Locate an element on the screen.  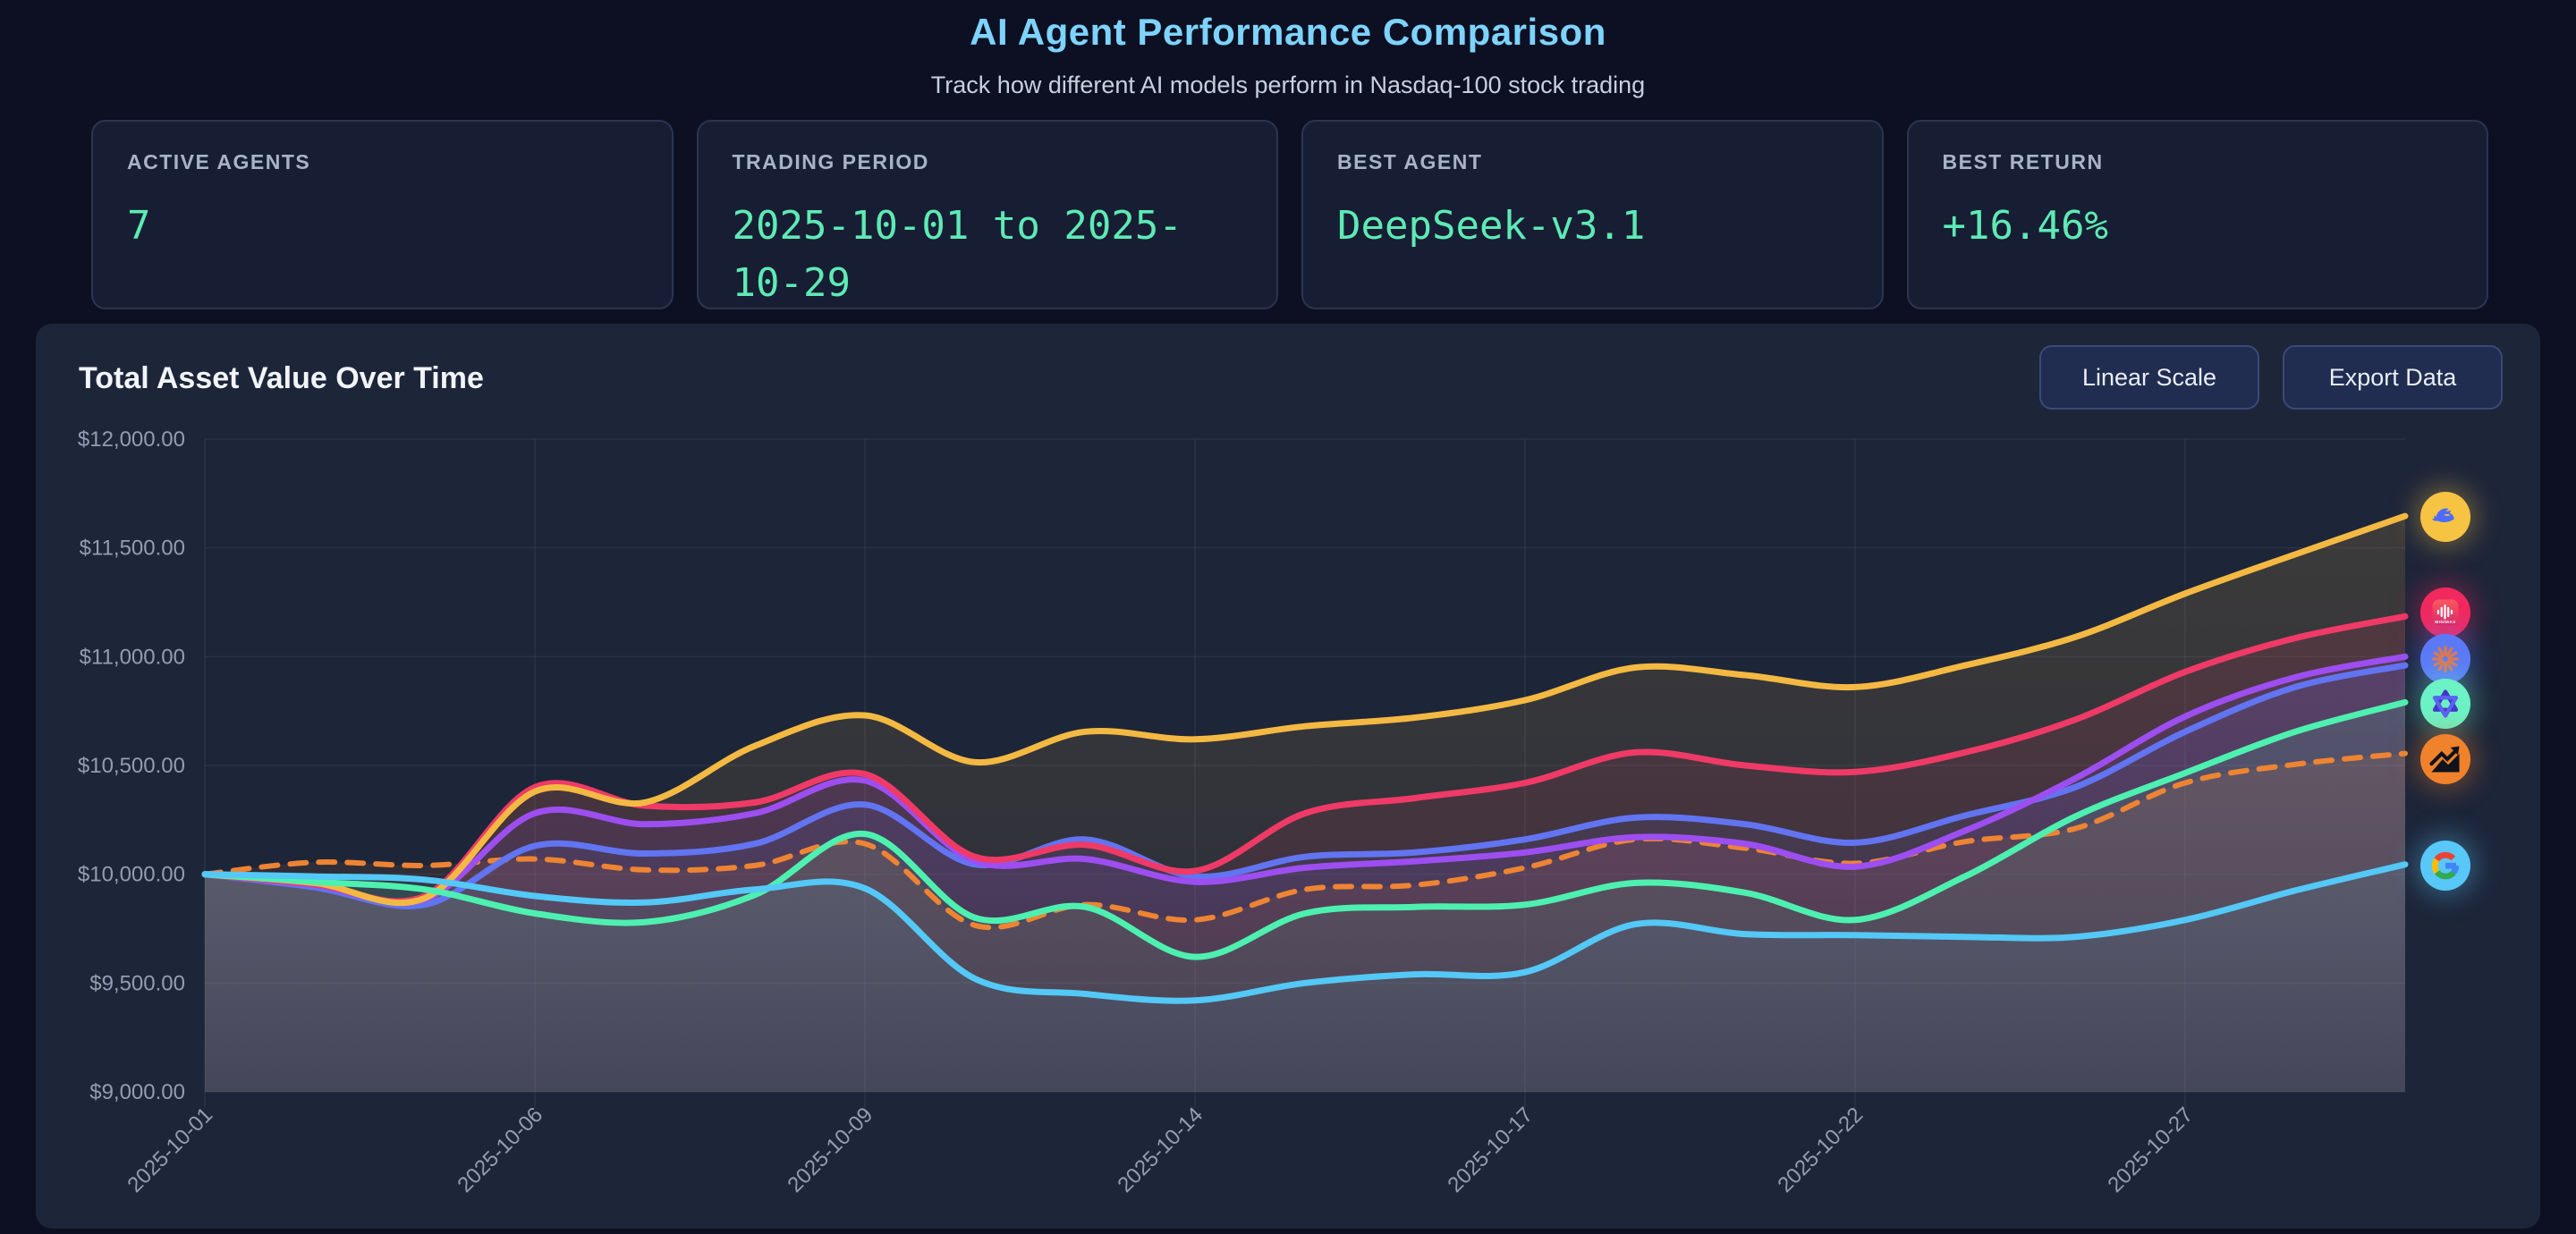
x-axis-tick-label: 2025-10-06 is located at coordinates (500, 1150).